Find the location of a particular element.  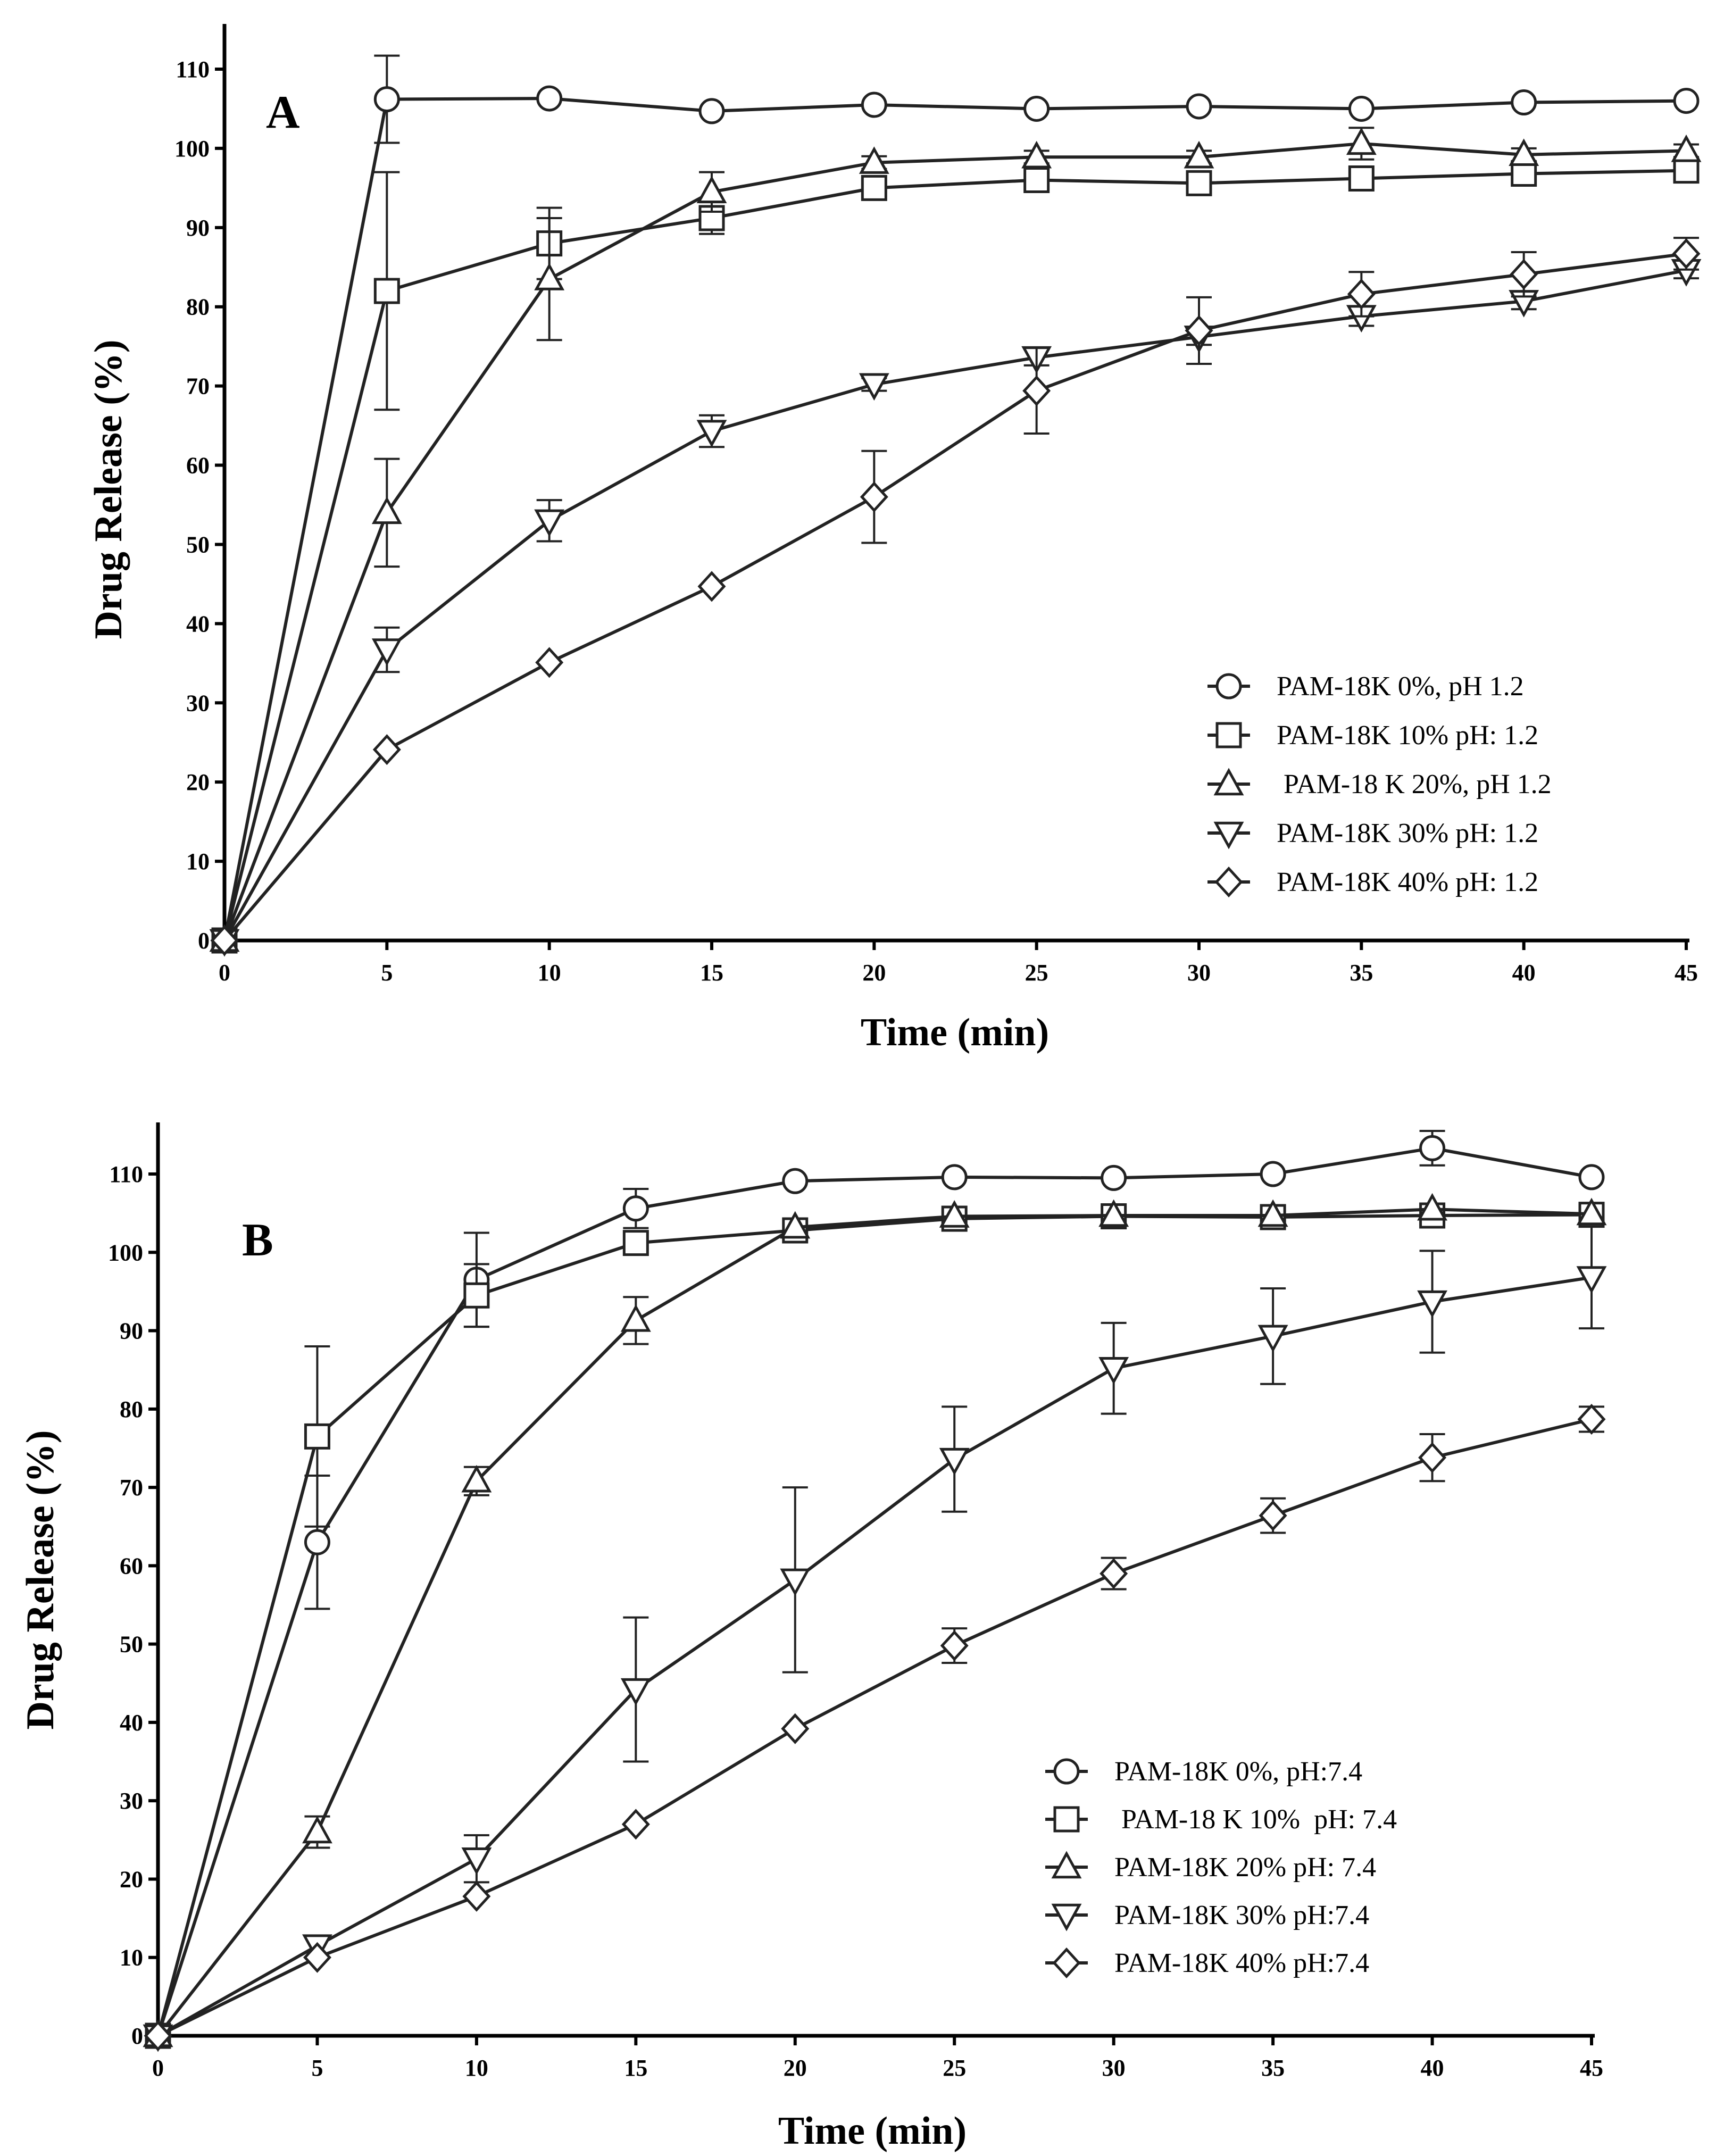

legend-label: PAM-18 K 20%, pH 1.2 is located at coordinates (1414, 784).